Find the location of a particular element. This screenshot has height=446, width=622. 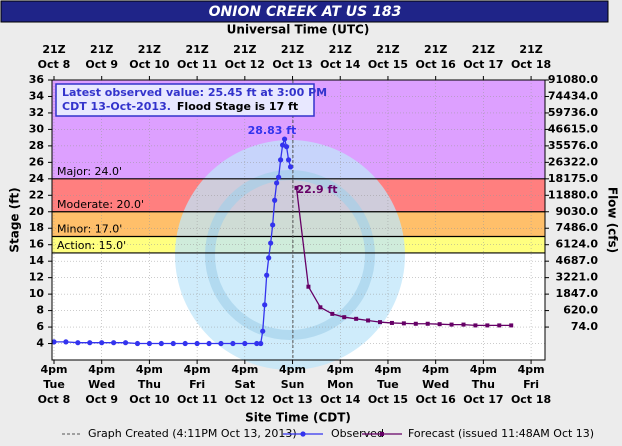

x2-tick-label: Oct 17 is located at coordinates (483, 64).